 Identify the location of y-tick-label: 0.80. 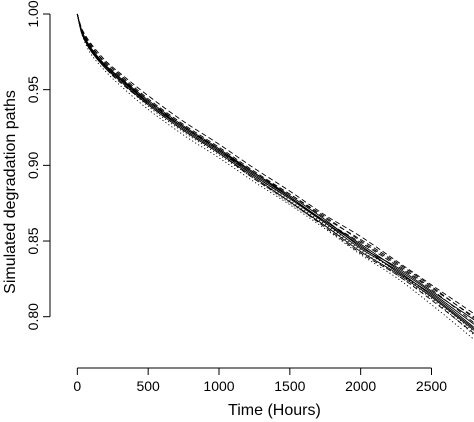
(33, 316).